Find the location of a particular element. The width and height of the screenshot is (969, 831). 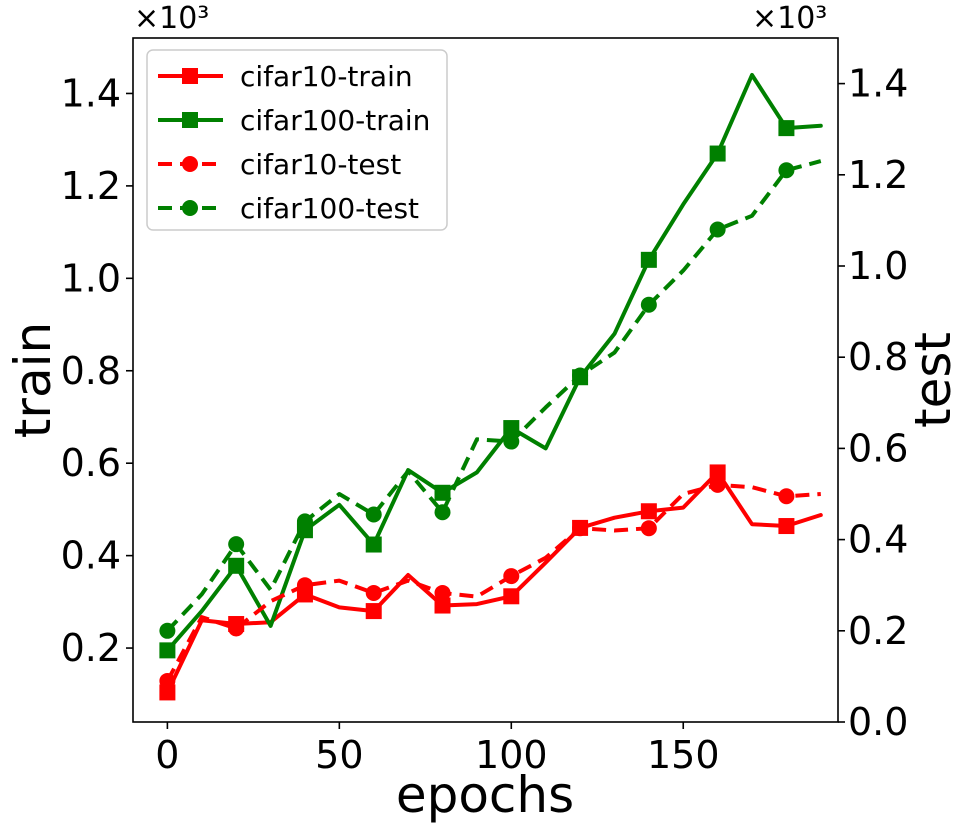

y-axis-label-left: train is located at coordinates (33, 380).